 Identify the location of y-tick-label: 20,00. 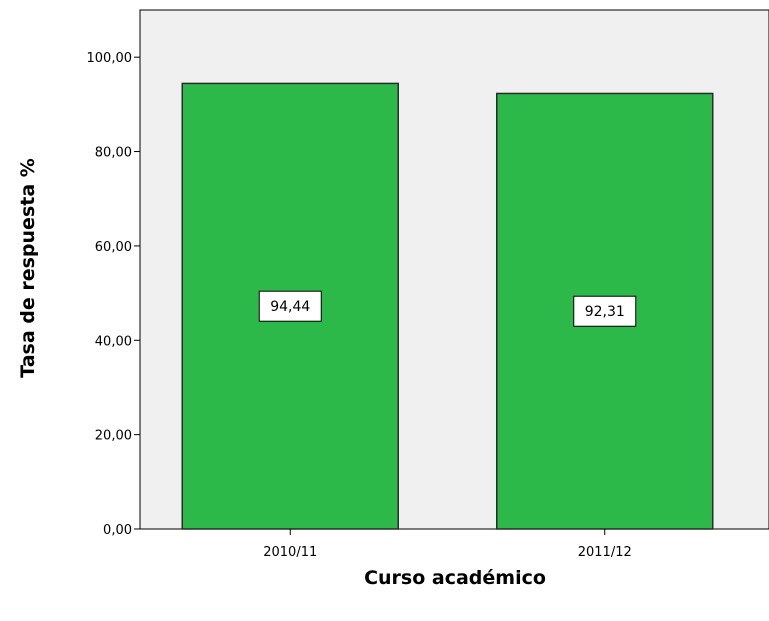
(113, 436).